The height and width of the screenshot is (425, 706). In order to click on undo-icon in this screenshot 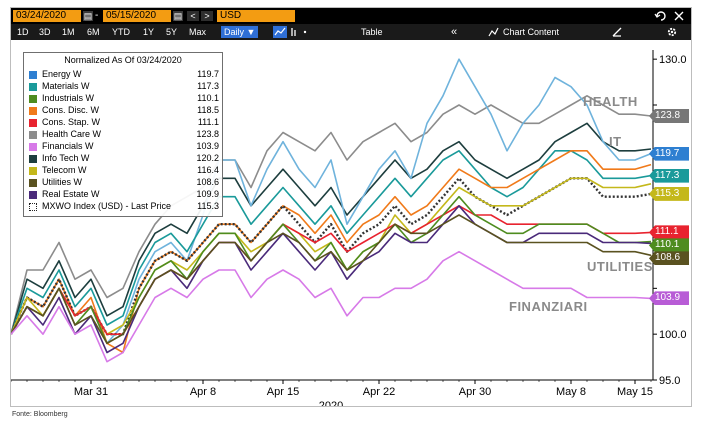, I will do `click(661, 16)`.